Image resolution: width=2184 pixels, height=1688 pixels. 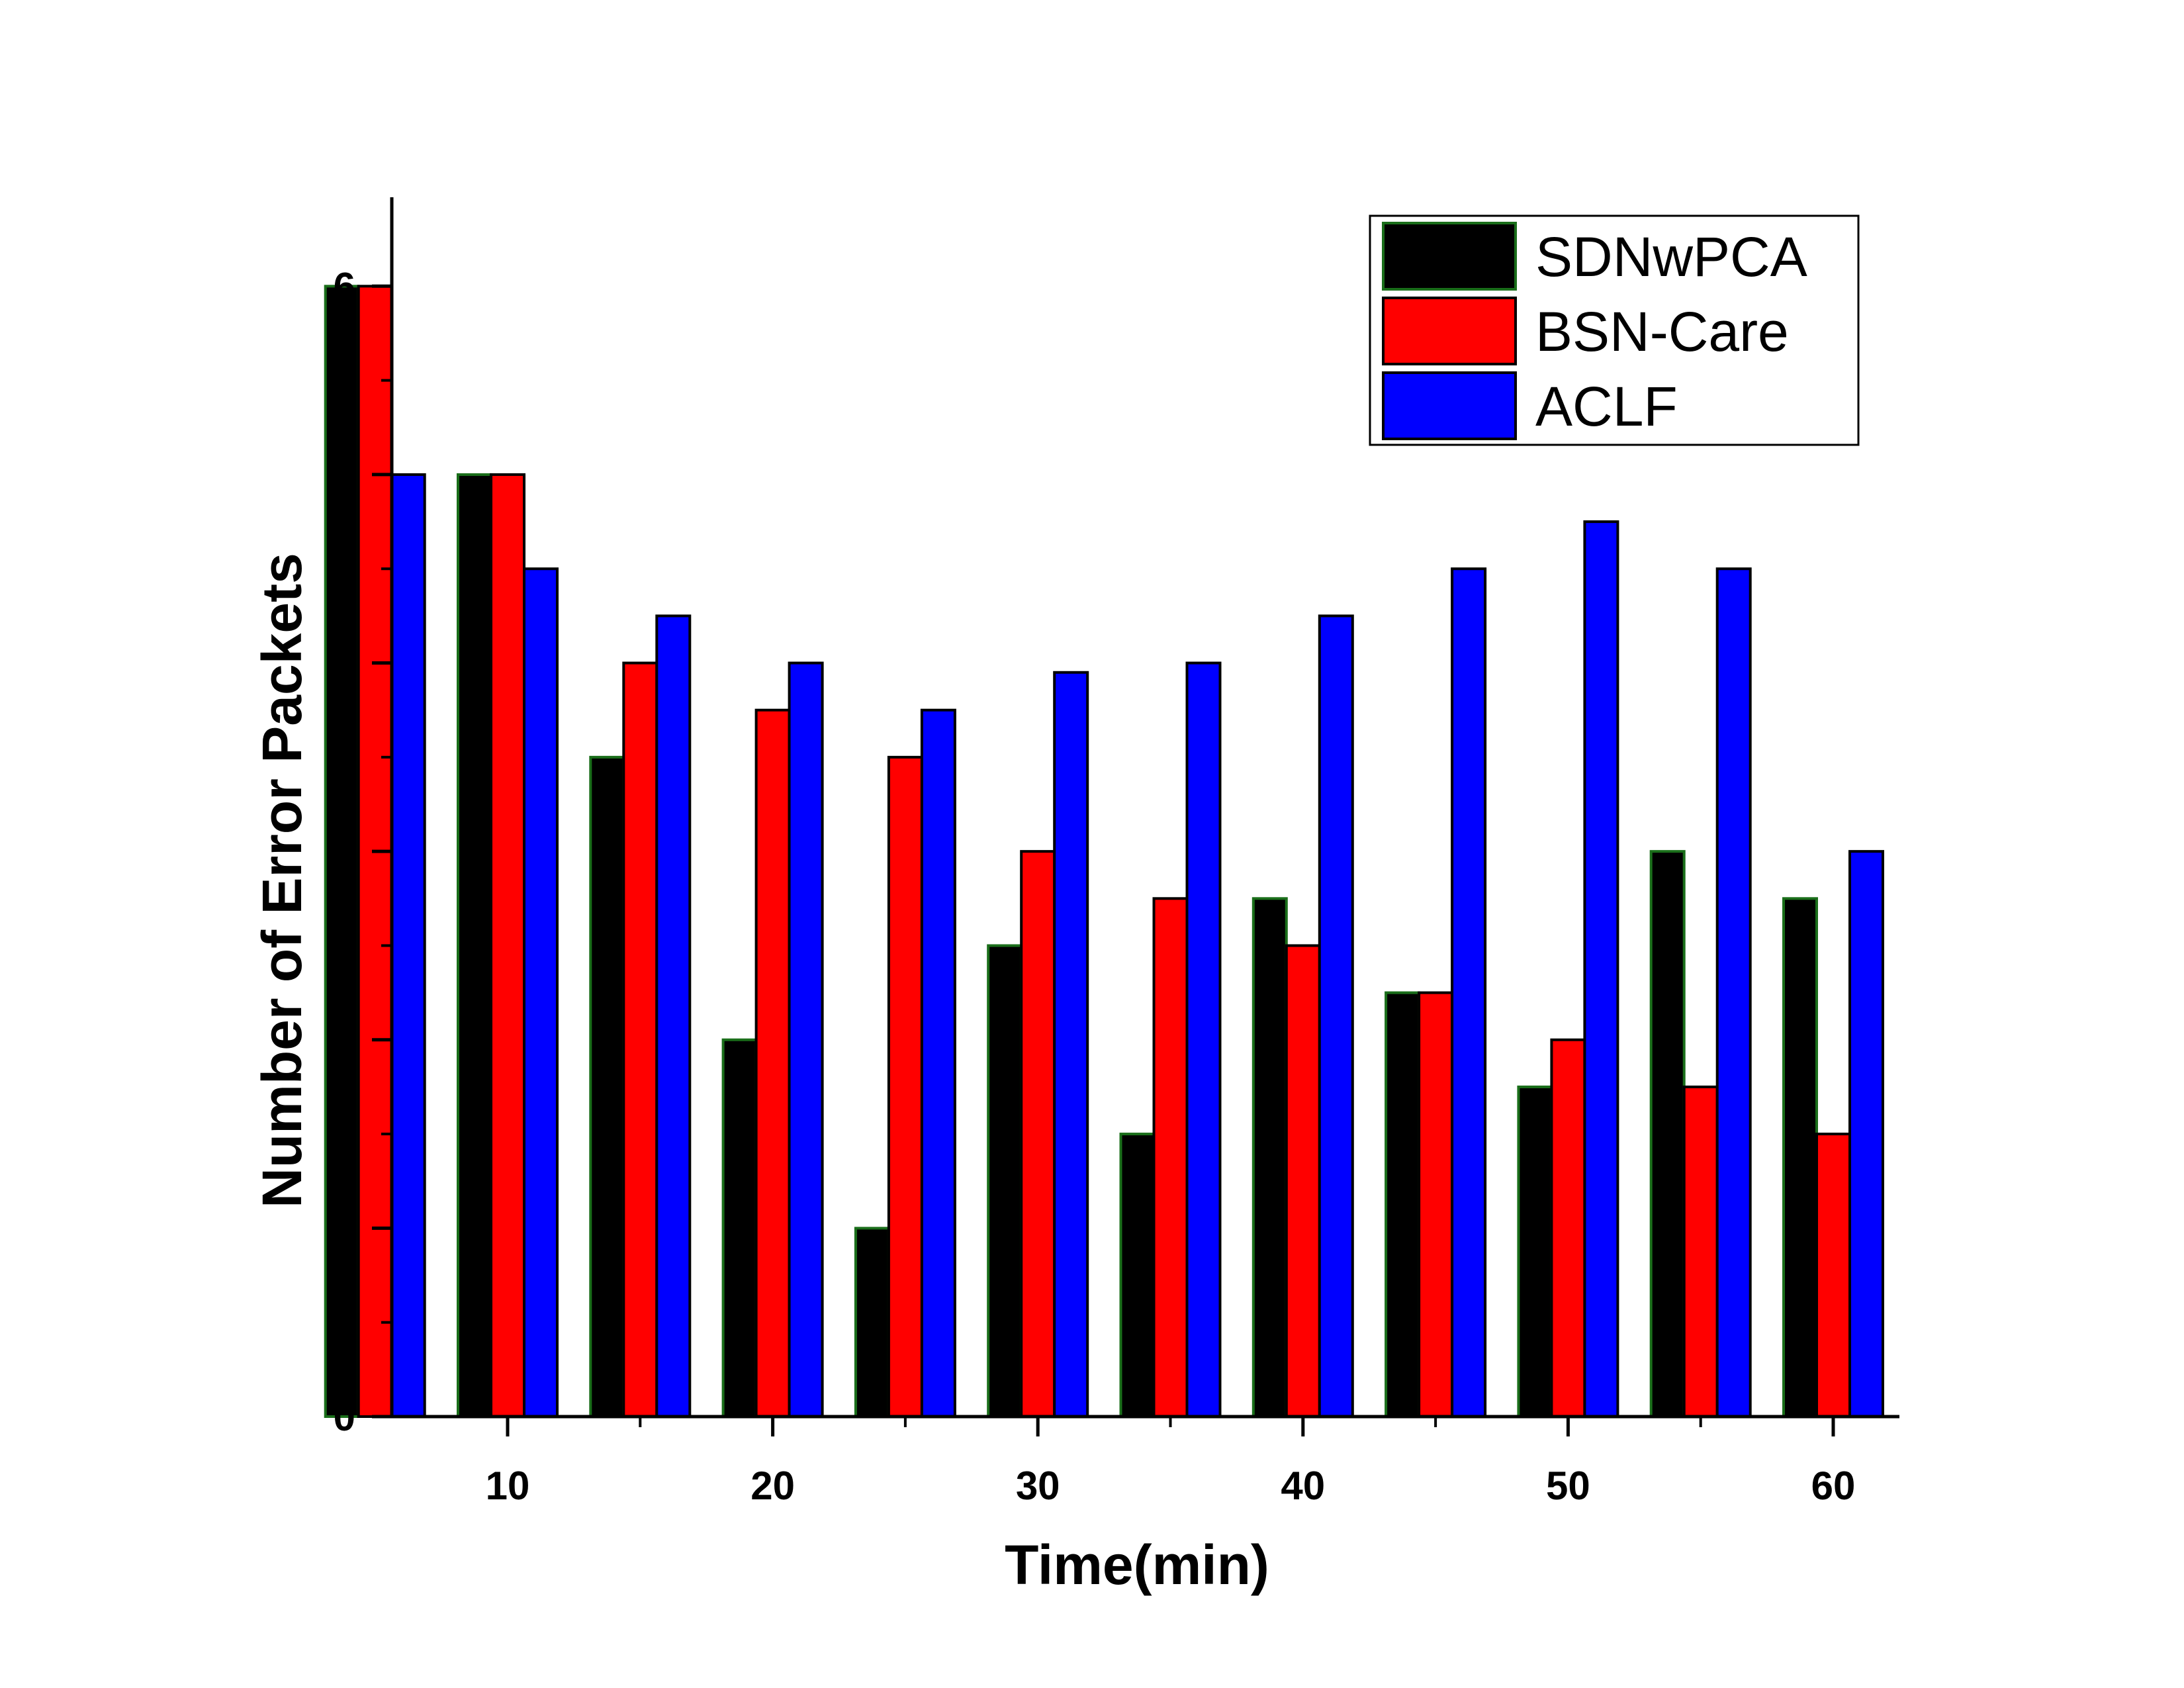 I want to click on y-tick-label-2: 2, so click(x=344, y=1040).